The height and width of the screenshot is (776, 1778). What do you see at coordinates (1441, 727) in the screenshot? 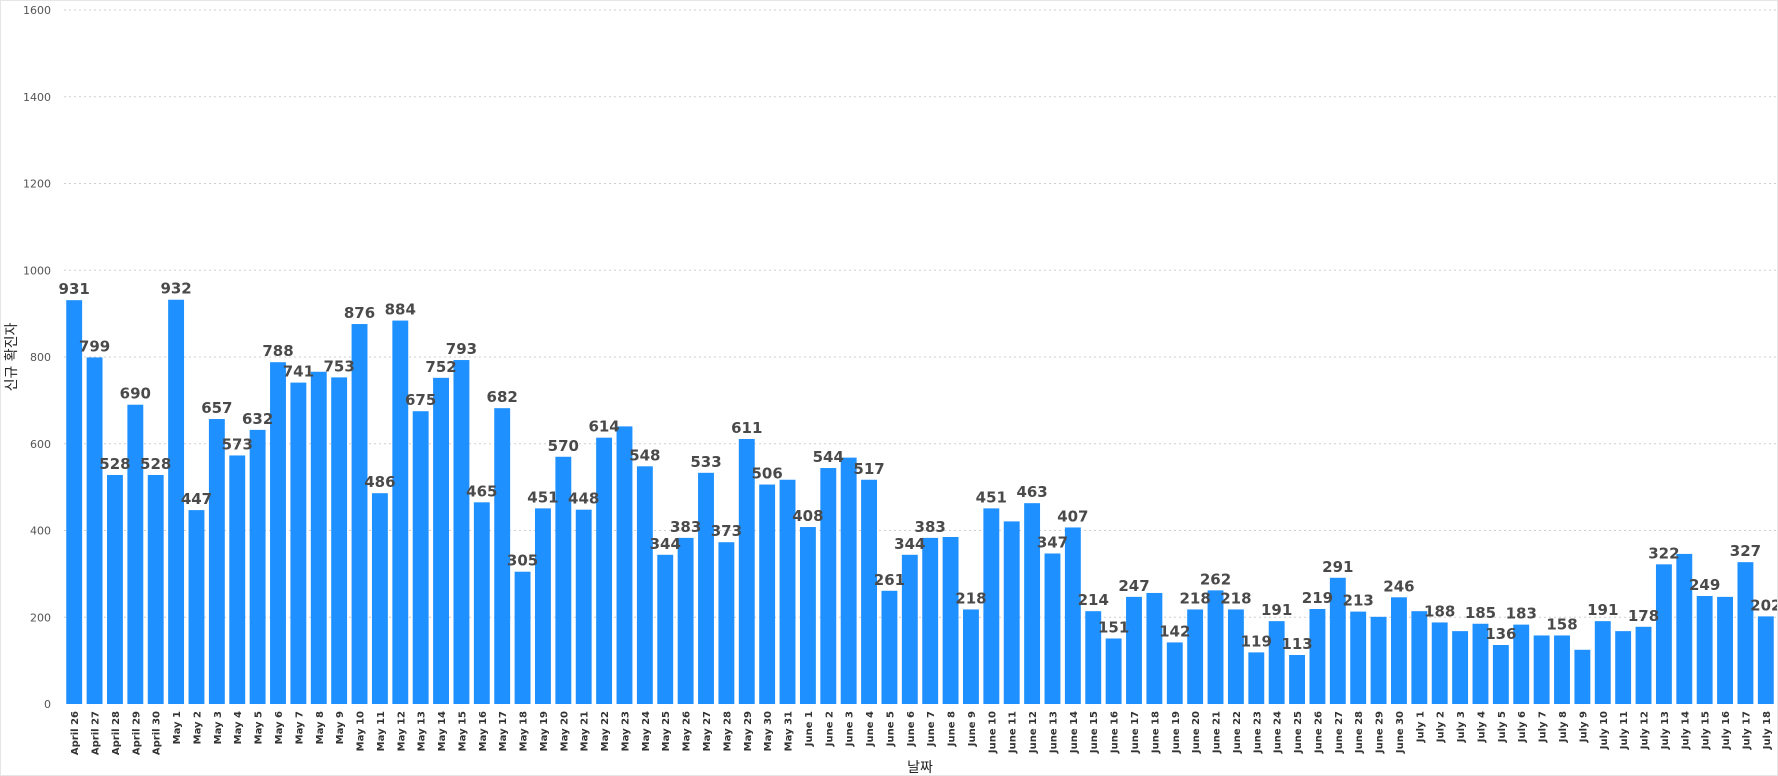
I see `x-tick-label: July 2` at bounding box center [1441, 727].